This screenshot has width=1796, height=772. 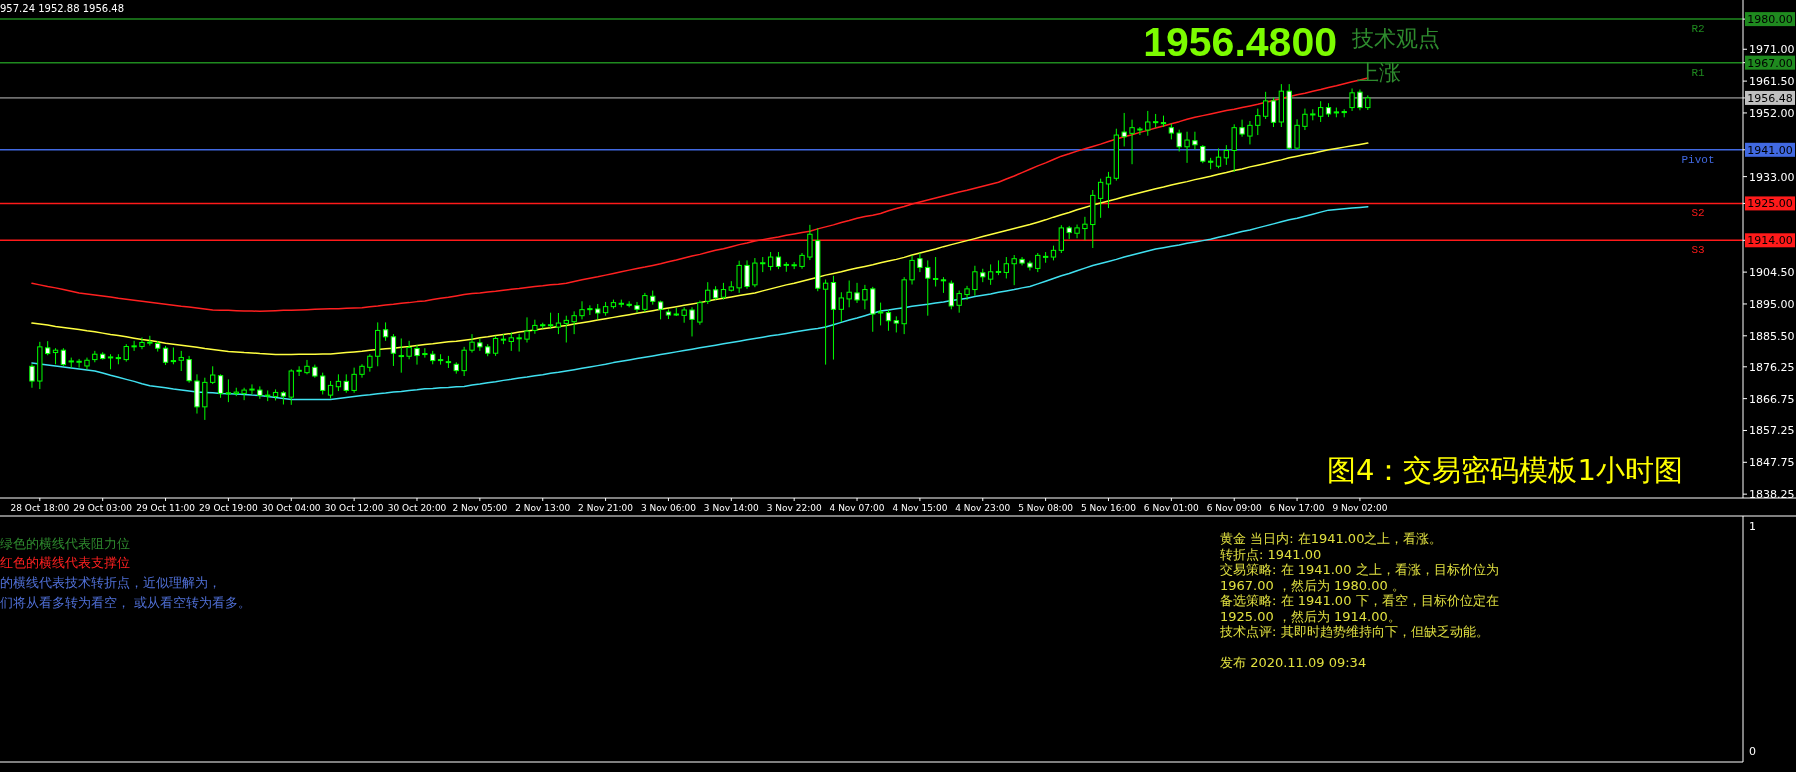 What do you see at coordinates (1772, 495) in the screenshot?
I see `y-tick-label: 1838.25` at bounding box center [1772, 495].